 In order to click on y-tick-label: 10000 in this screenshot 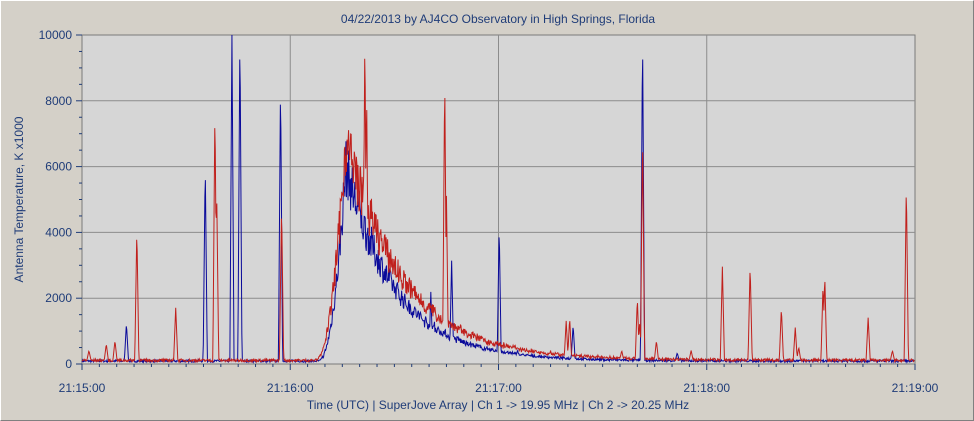, I will do `click(56, 35)`.